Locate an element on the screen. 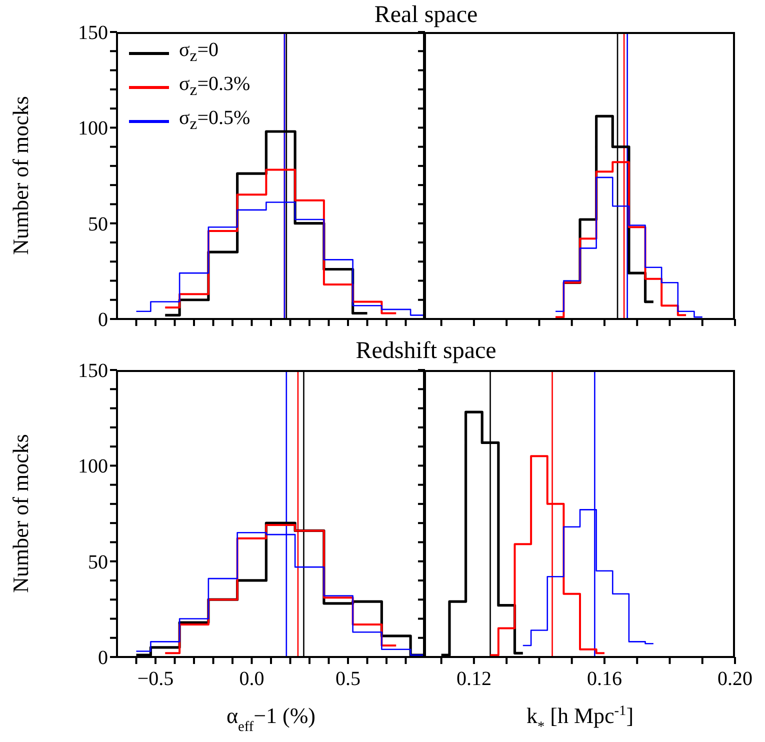  x-tick-label: 0.12 is located at coordinates (474, 679).